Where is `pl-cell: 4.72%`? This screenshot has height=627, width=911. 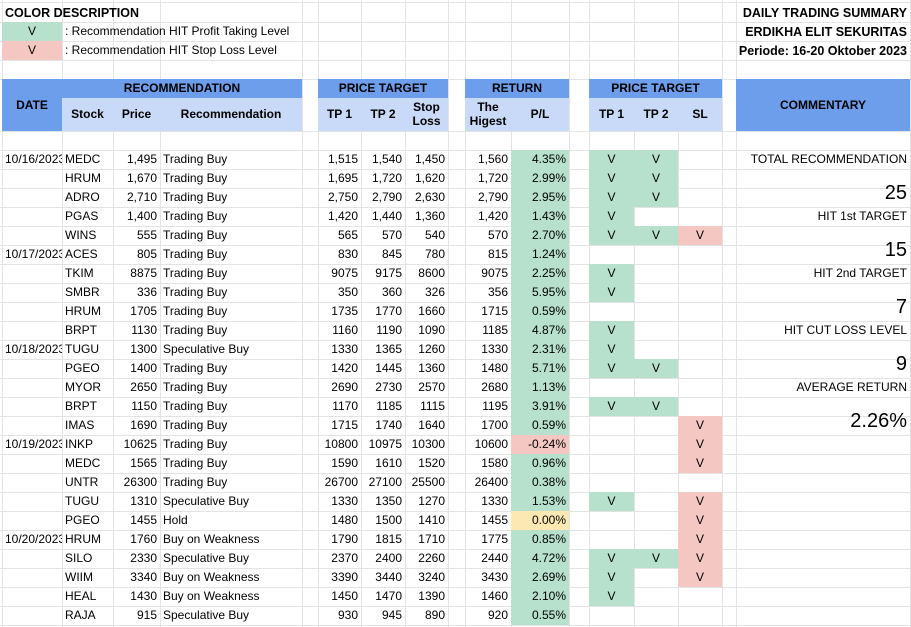
pl-cell: 4.72% is located at coordinates (540, 558).